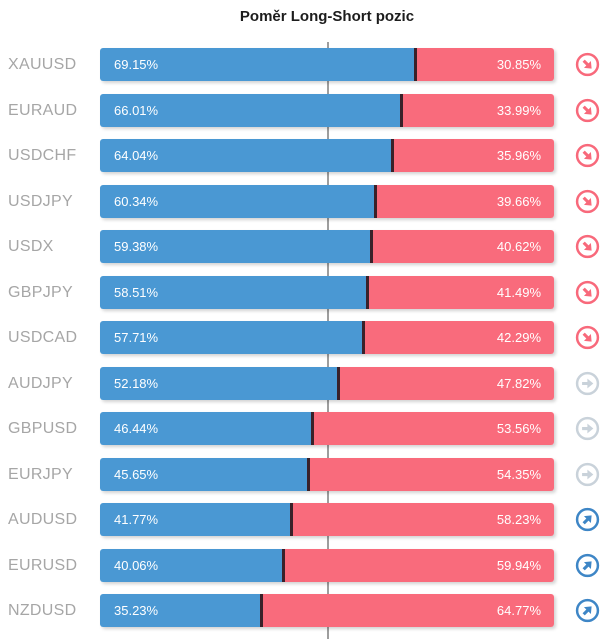  Describe the element at coordinates (136, 155) in the screenshot. I see `long-percent-label: 64.04%` at that location.